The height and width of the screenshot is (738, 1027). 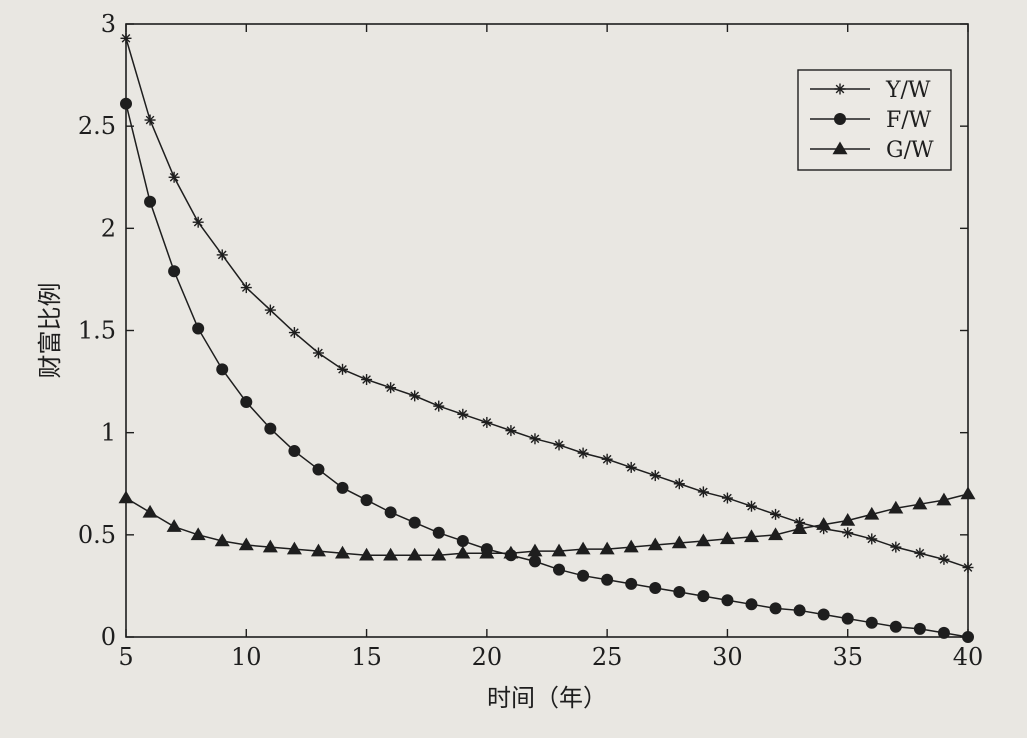 What do you see at coordinates (125, 657) in the screenshot?
I see `x-tick-label: 5` at bounding box center [125, 657].